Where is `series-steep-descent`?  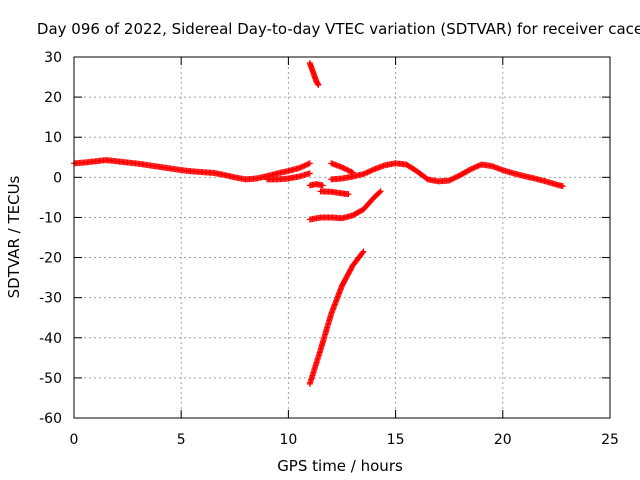
series-steep-descent is located at coordinates (336, 317).